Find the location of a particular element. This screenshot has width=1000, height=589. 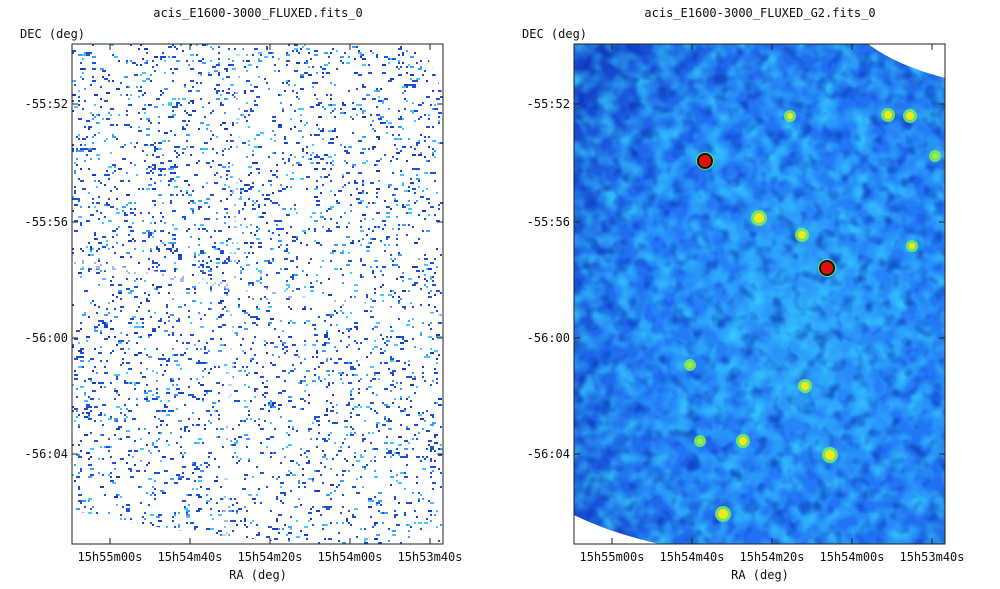

right-panel-title: acis_E1600-3000_FLUXED_G2.fits_0 is located at coordinates (759, 13).